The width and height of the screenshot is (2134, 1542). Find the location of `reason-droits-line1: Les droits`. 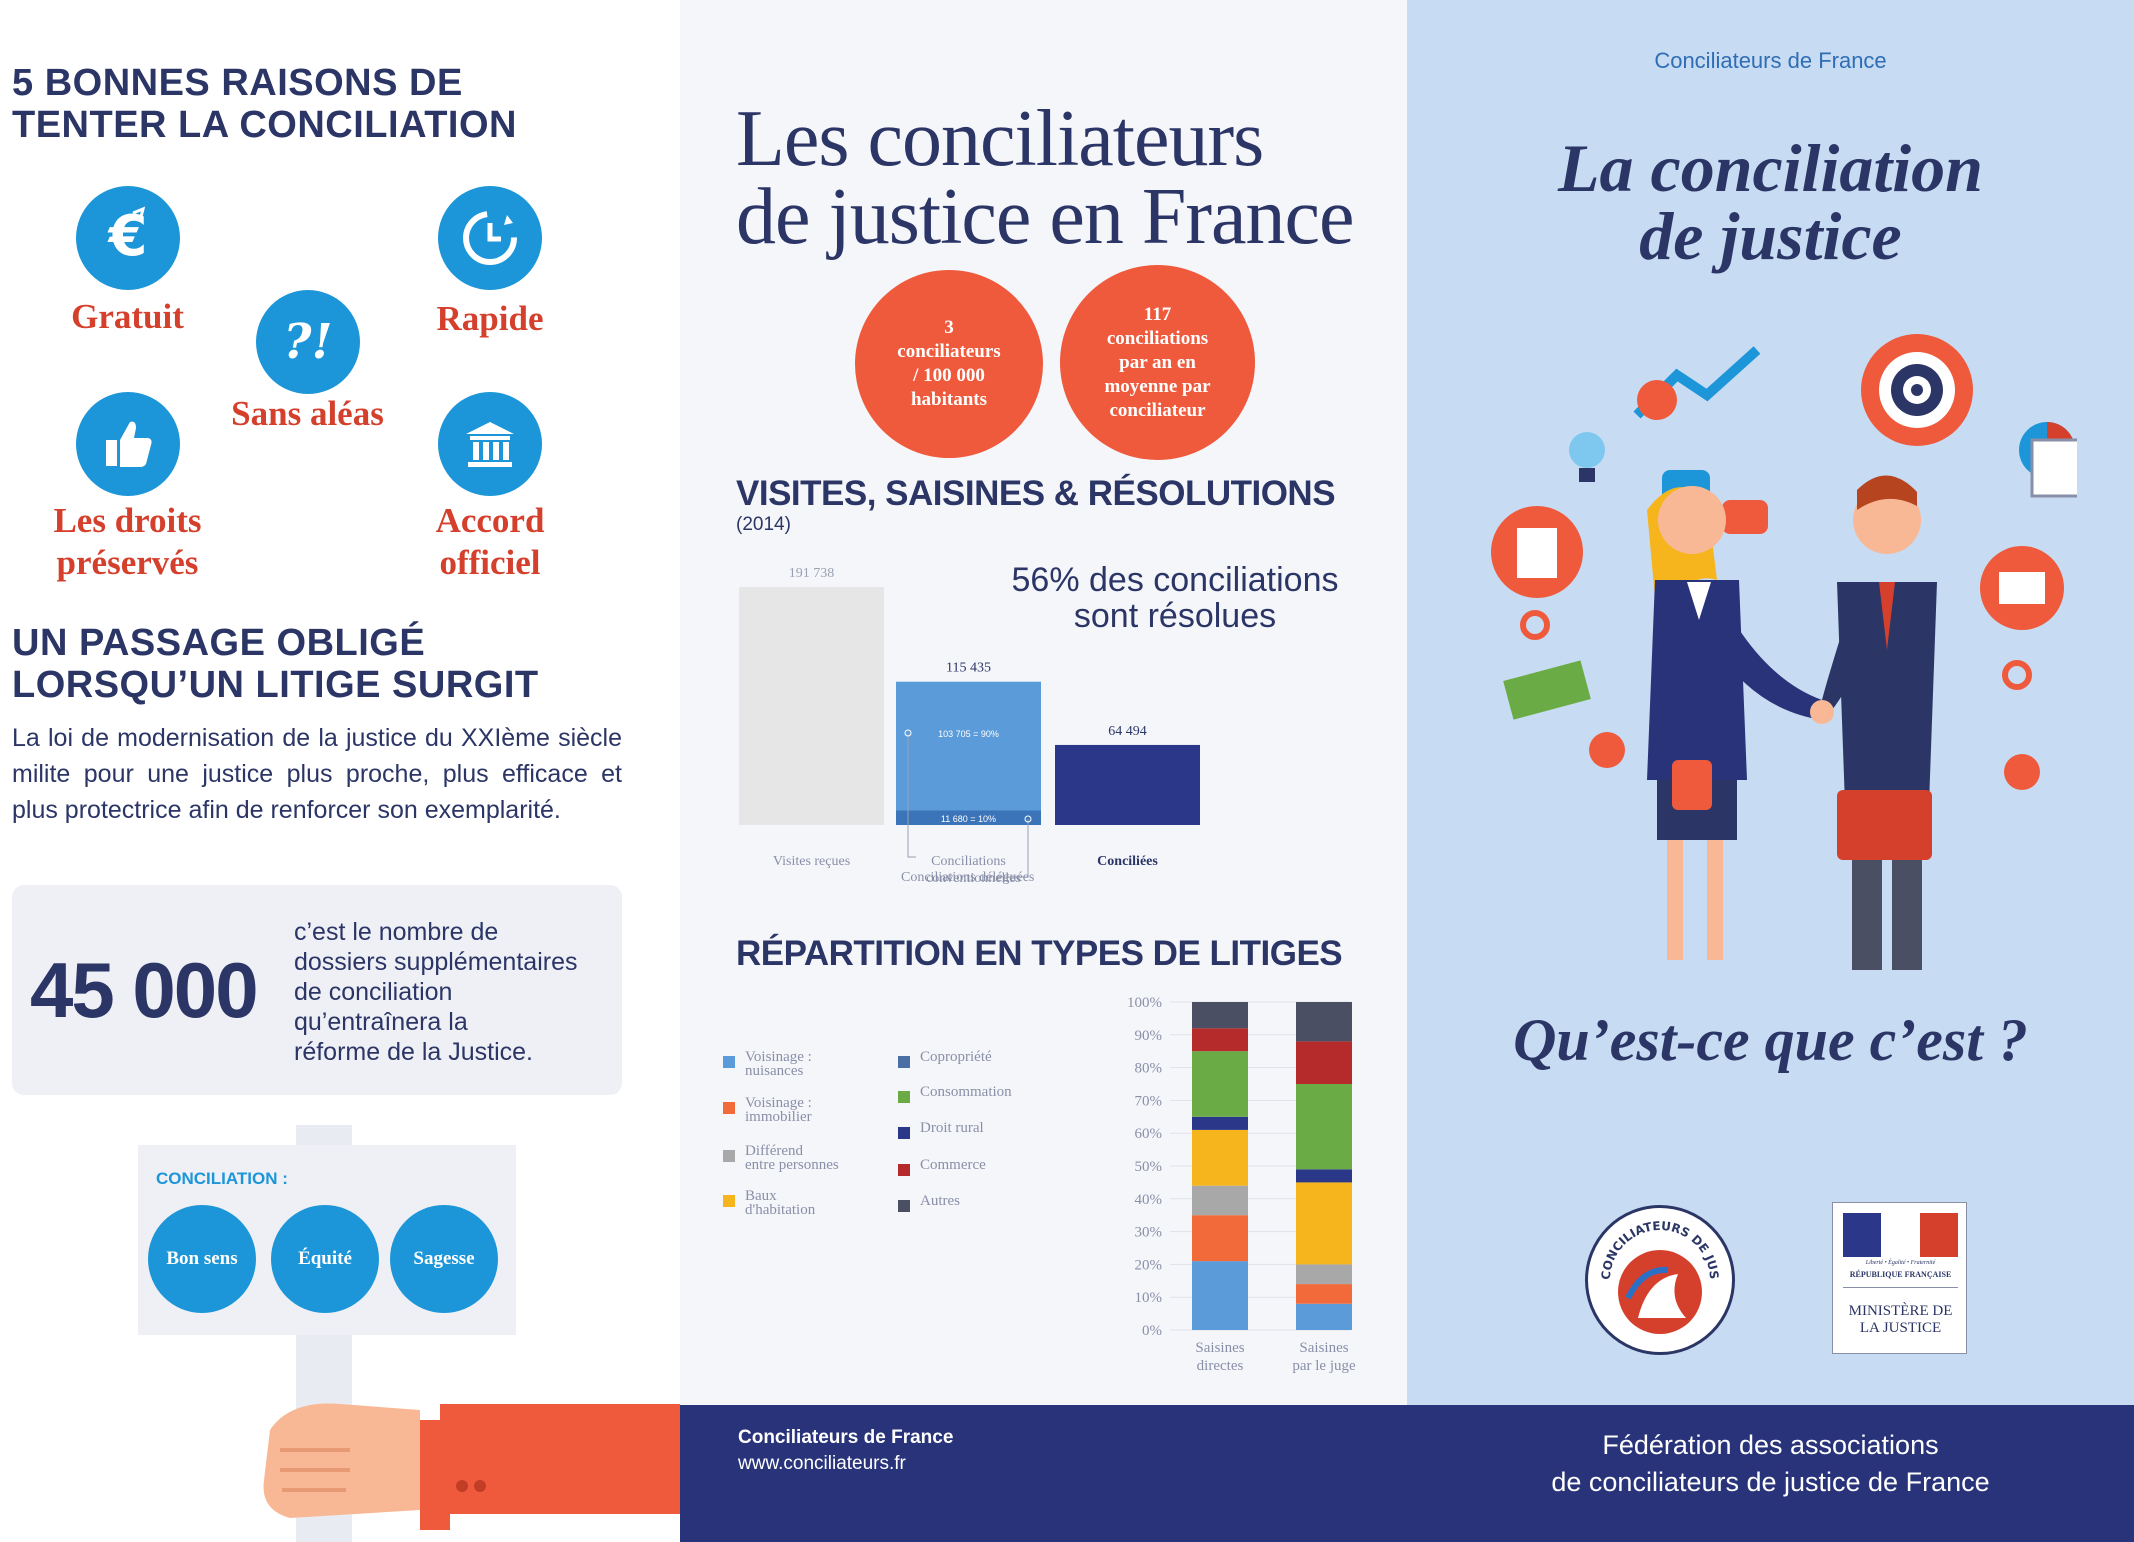

reason-droits-line1: Les droits is located at coordinates (127, 520).